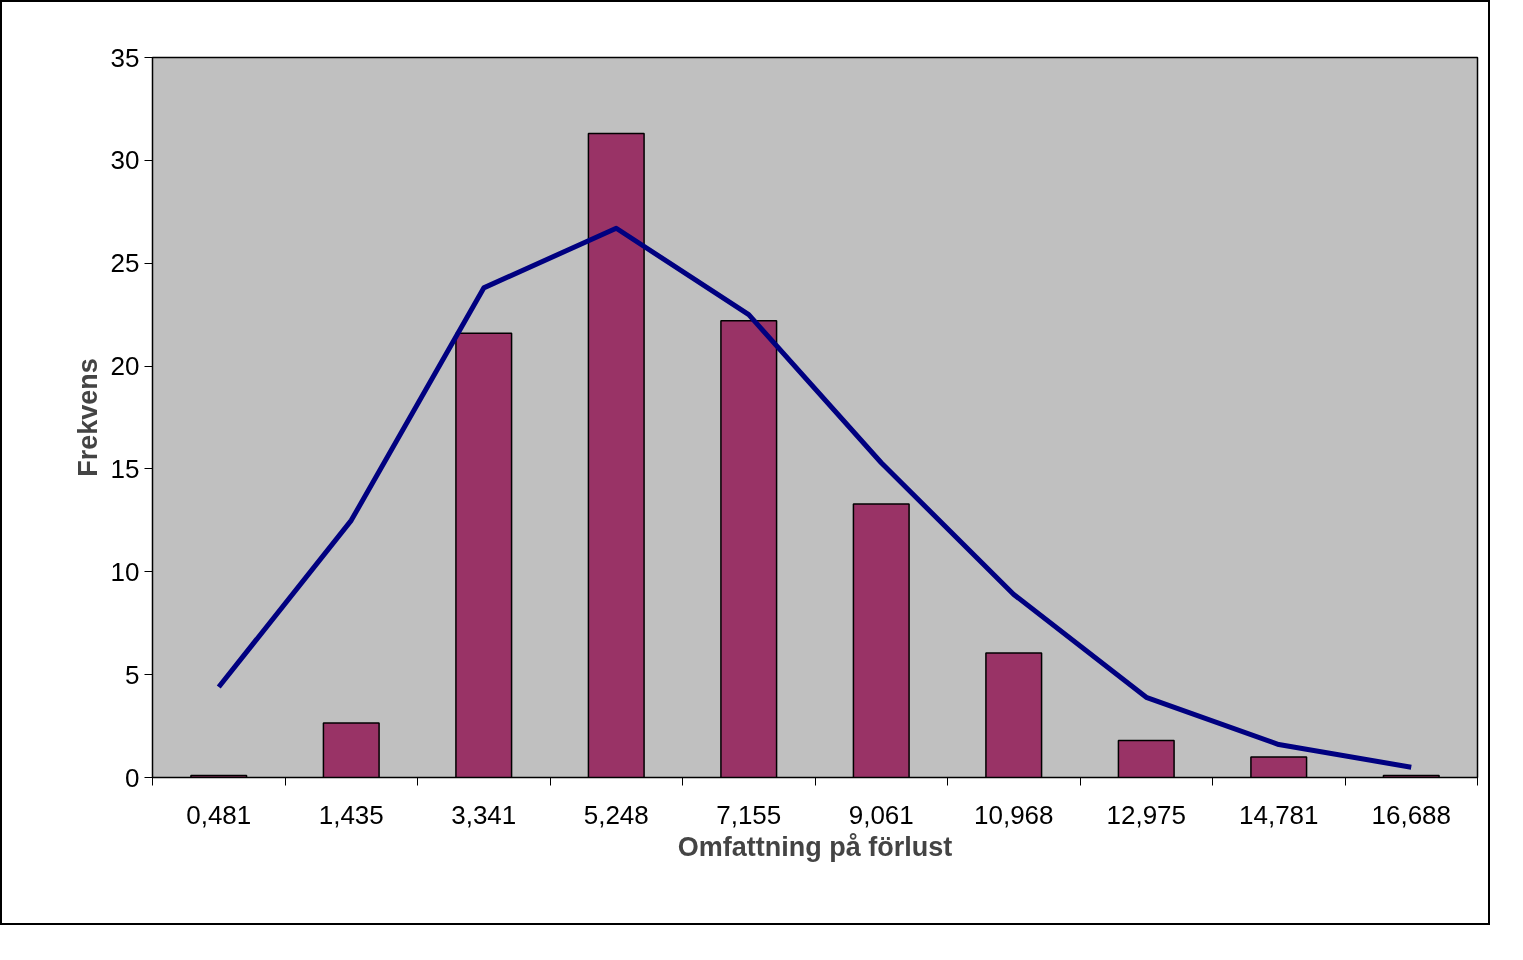 This screenshot has height=960, width=1523. What do you see at coordinates (219, 814) in the screenshot?
I see `x-tick-label: 0,481` at bounding box center [219, 814].